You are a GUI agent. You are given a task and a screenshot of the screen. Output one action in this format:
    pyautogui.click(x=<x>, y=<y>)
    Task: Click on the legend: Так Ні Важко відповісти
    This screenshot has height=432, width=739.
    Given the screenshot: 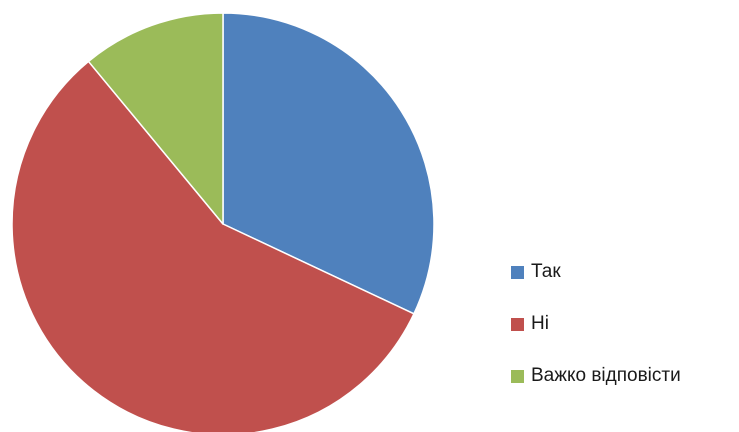 What is the action you would take?
    pyautogui.click(x=596, y=336)
    